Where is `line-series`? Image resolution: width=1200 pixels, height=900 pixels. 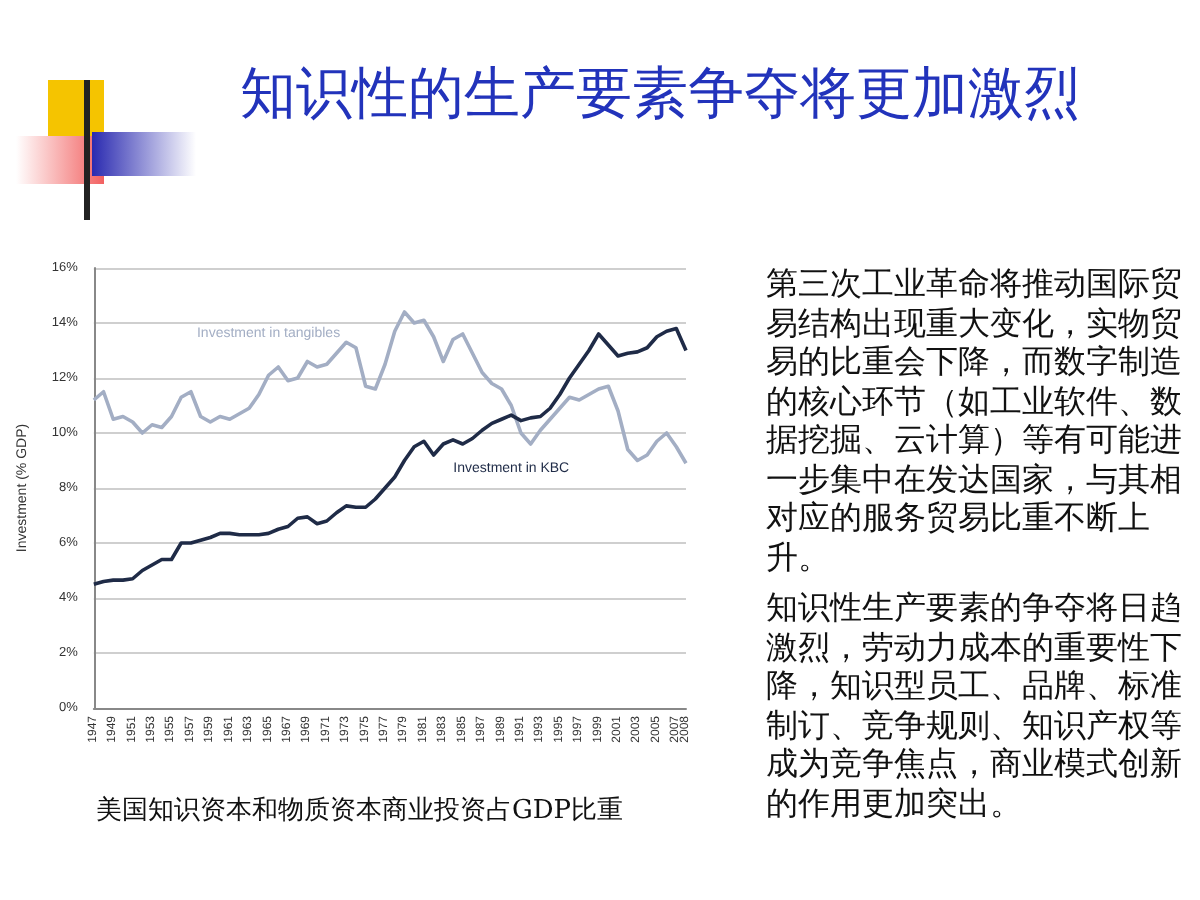 line-series is located at coordinates (390, 456).